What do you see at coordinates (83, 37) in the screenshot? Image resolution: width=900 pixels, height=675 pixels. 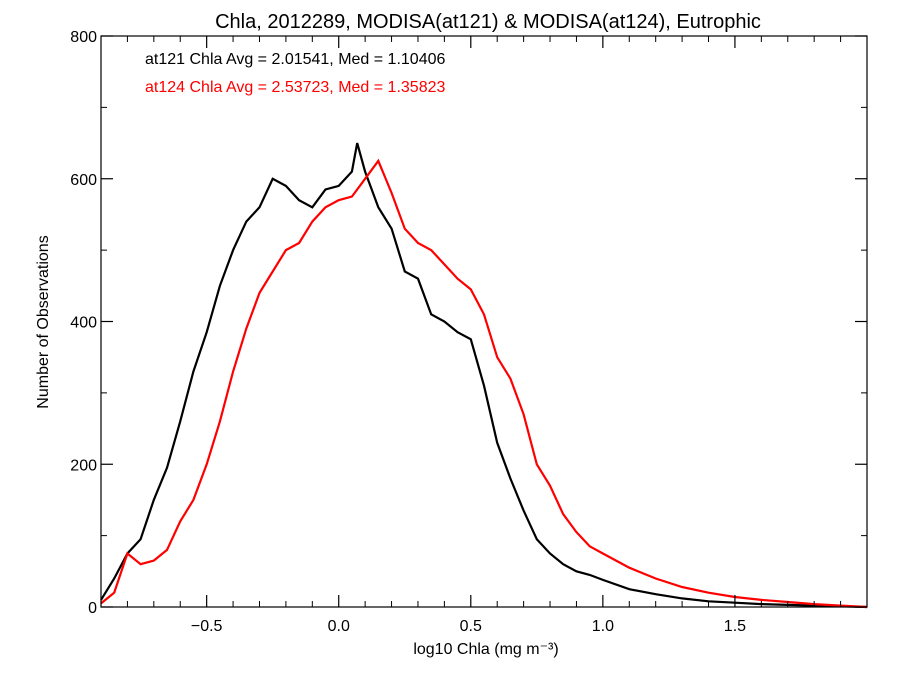 I see `y-tick-label: 800` at bounding box center [83, 37].